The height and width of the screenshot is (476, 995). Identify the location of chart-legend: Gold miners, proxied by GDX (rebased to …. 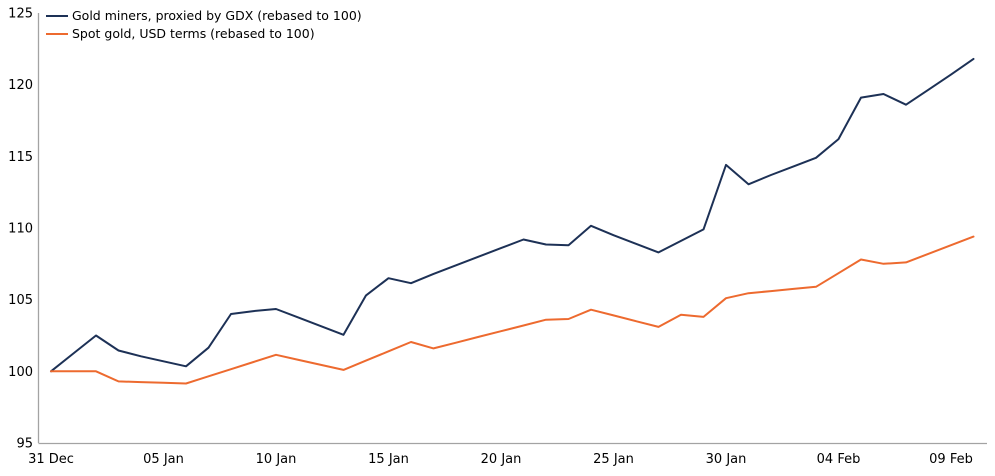
(204, 24).